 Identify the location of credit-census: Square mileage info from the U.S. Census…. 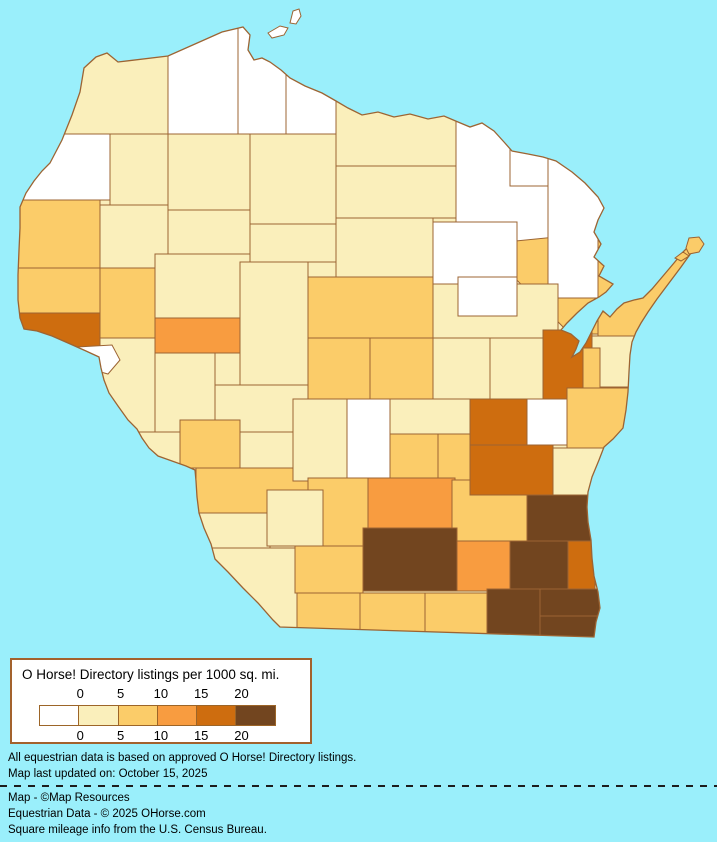
(137, 830).